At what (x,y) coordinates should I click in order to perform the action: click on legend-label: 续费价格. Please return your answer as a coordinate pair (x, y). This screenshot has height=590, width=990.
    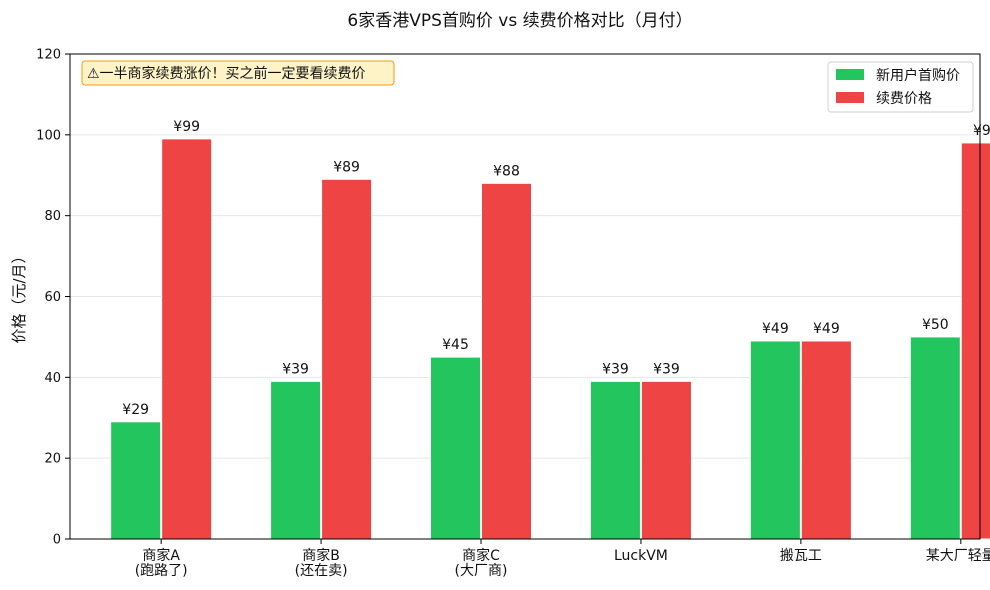
    Looking at the image, I should click on (904, 98).